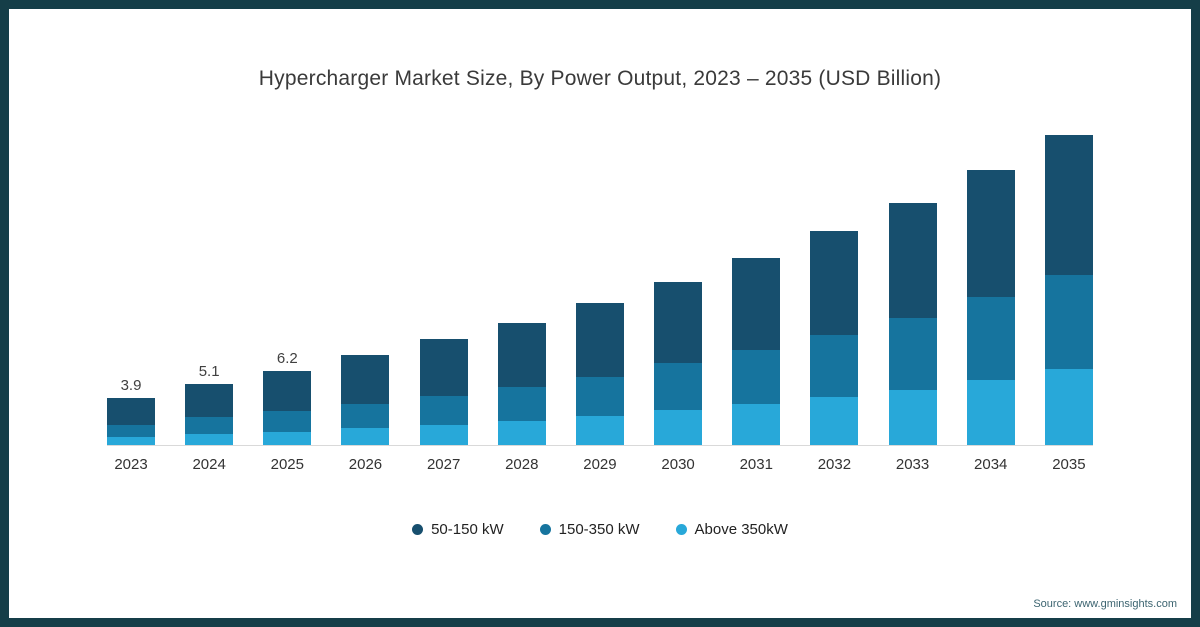 Image resolution: width=1200 pixels, height=627 pixels. I want to click on x-label-2030: 2030, so click(678, 464).